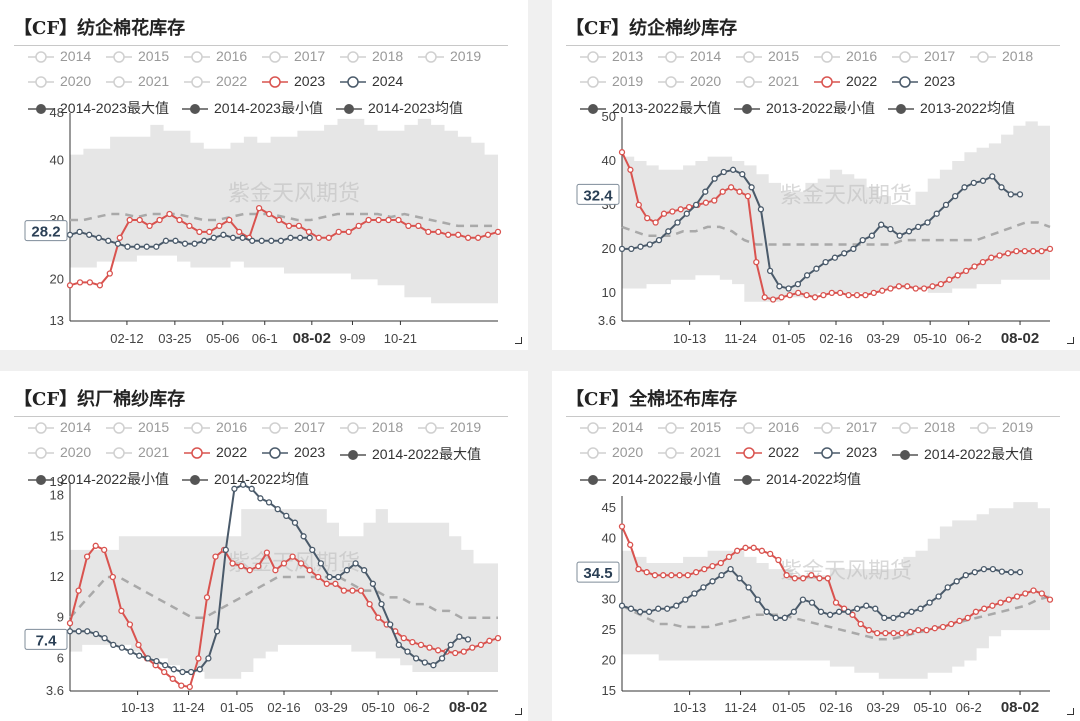 Image resolution: width=1080 pixels, height=721 pixels. I want to click on legend-item: 2013-2022最小值, so click(803, 108).